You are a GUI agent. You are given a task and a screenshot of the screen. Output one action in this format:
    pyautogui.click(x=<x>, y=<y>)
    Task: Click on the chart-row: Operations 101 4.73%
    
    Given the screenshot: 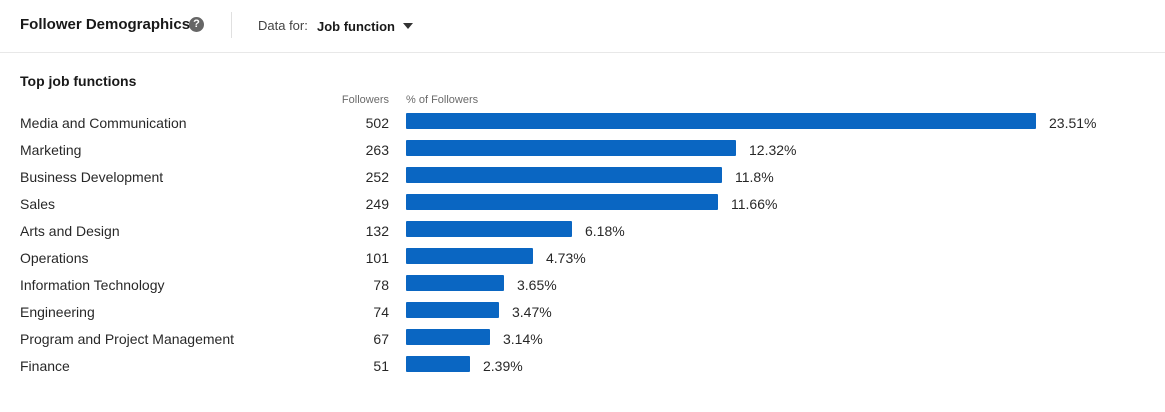 What is the action you would take?
    pyautogui.click(x=582, y=258)
    